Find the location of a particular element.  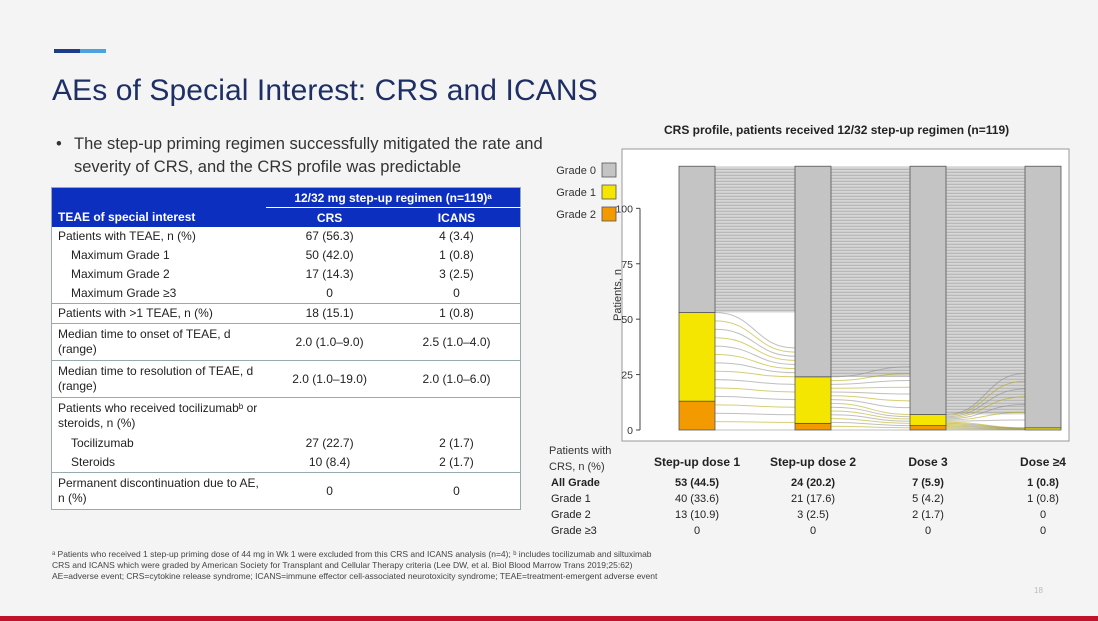

summary-cell: 3 (2.5) is located at coordinates (813, 515).